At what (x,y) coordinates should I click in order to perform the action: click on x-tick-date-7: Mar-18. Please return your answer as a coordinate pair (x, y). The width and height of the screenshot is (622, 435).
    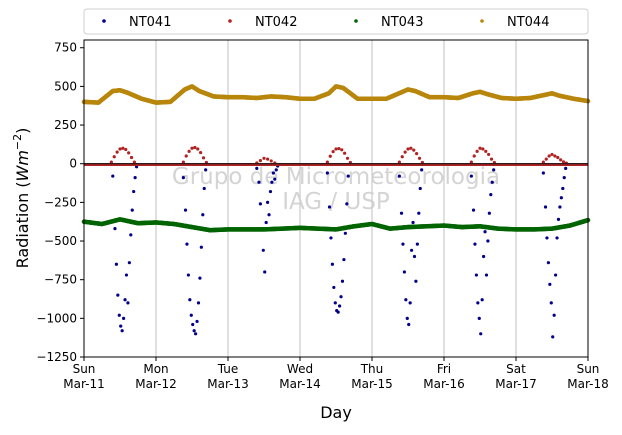
    Looking at the image, I should click on (587, 384).